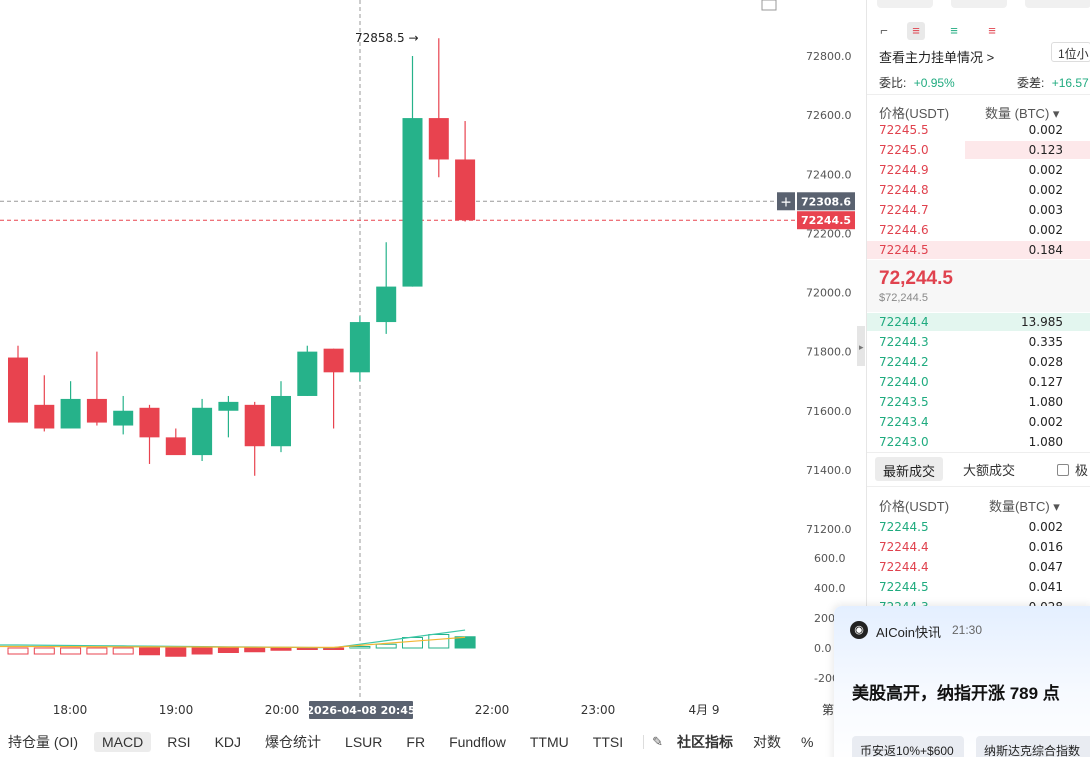 Image resolution: width=1090 pixels, height=757 pixels. Describe the element at coordinates (767, 742) in the screenshot. I see `log-scale-toggle: 对数` at that location.